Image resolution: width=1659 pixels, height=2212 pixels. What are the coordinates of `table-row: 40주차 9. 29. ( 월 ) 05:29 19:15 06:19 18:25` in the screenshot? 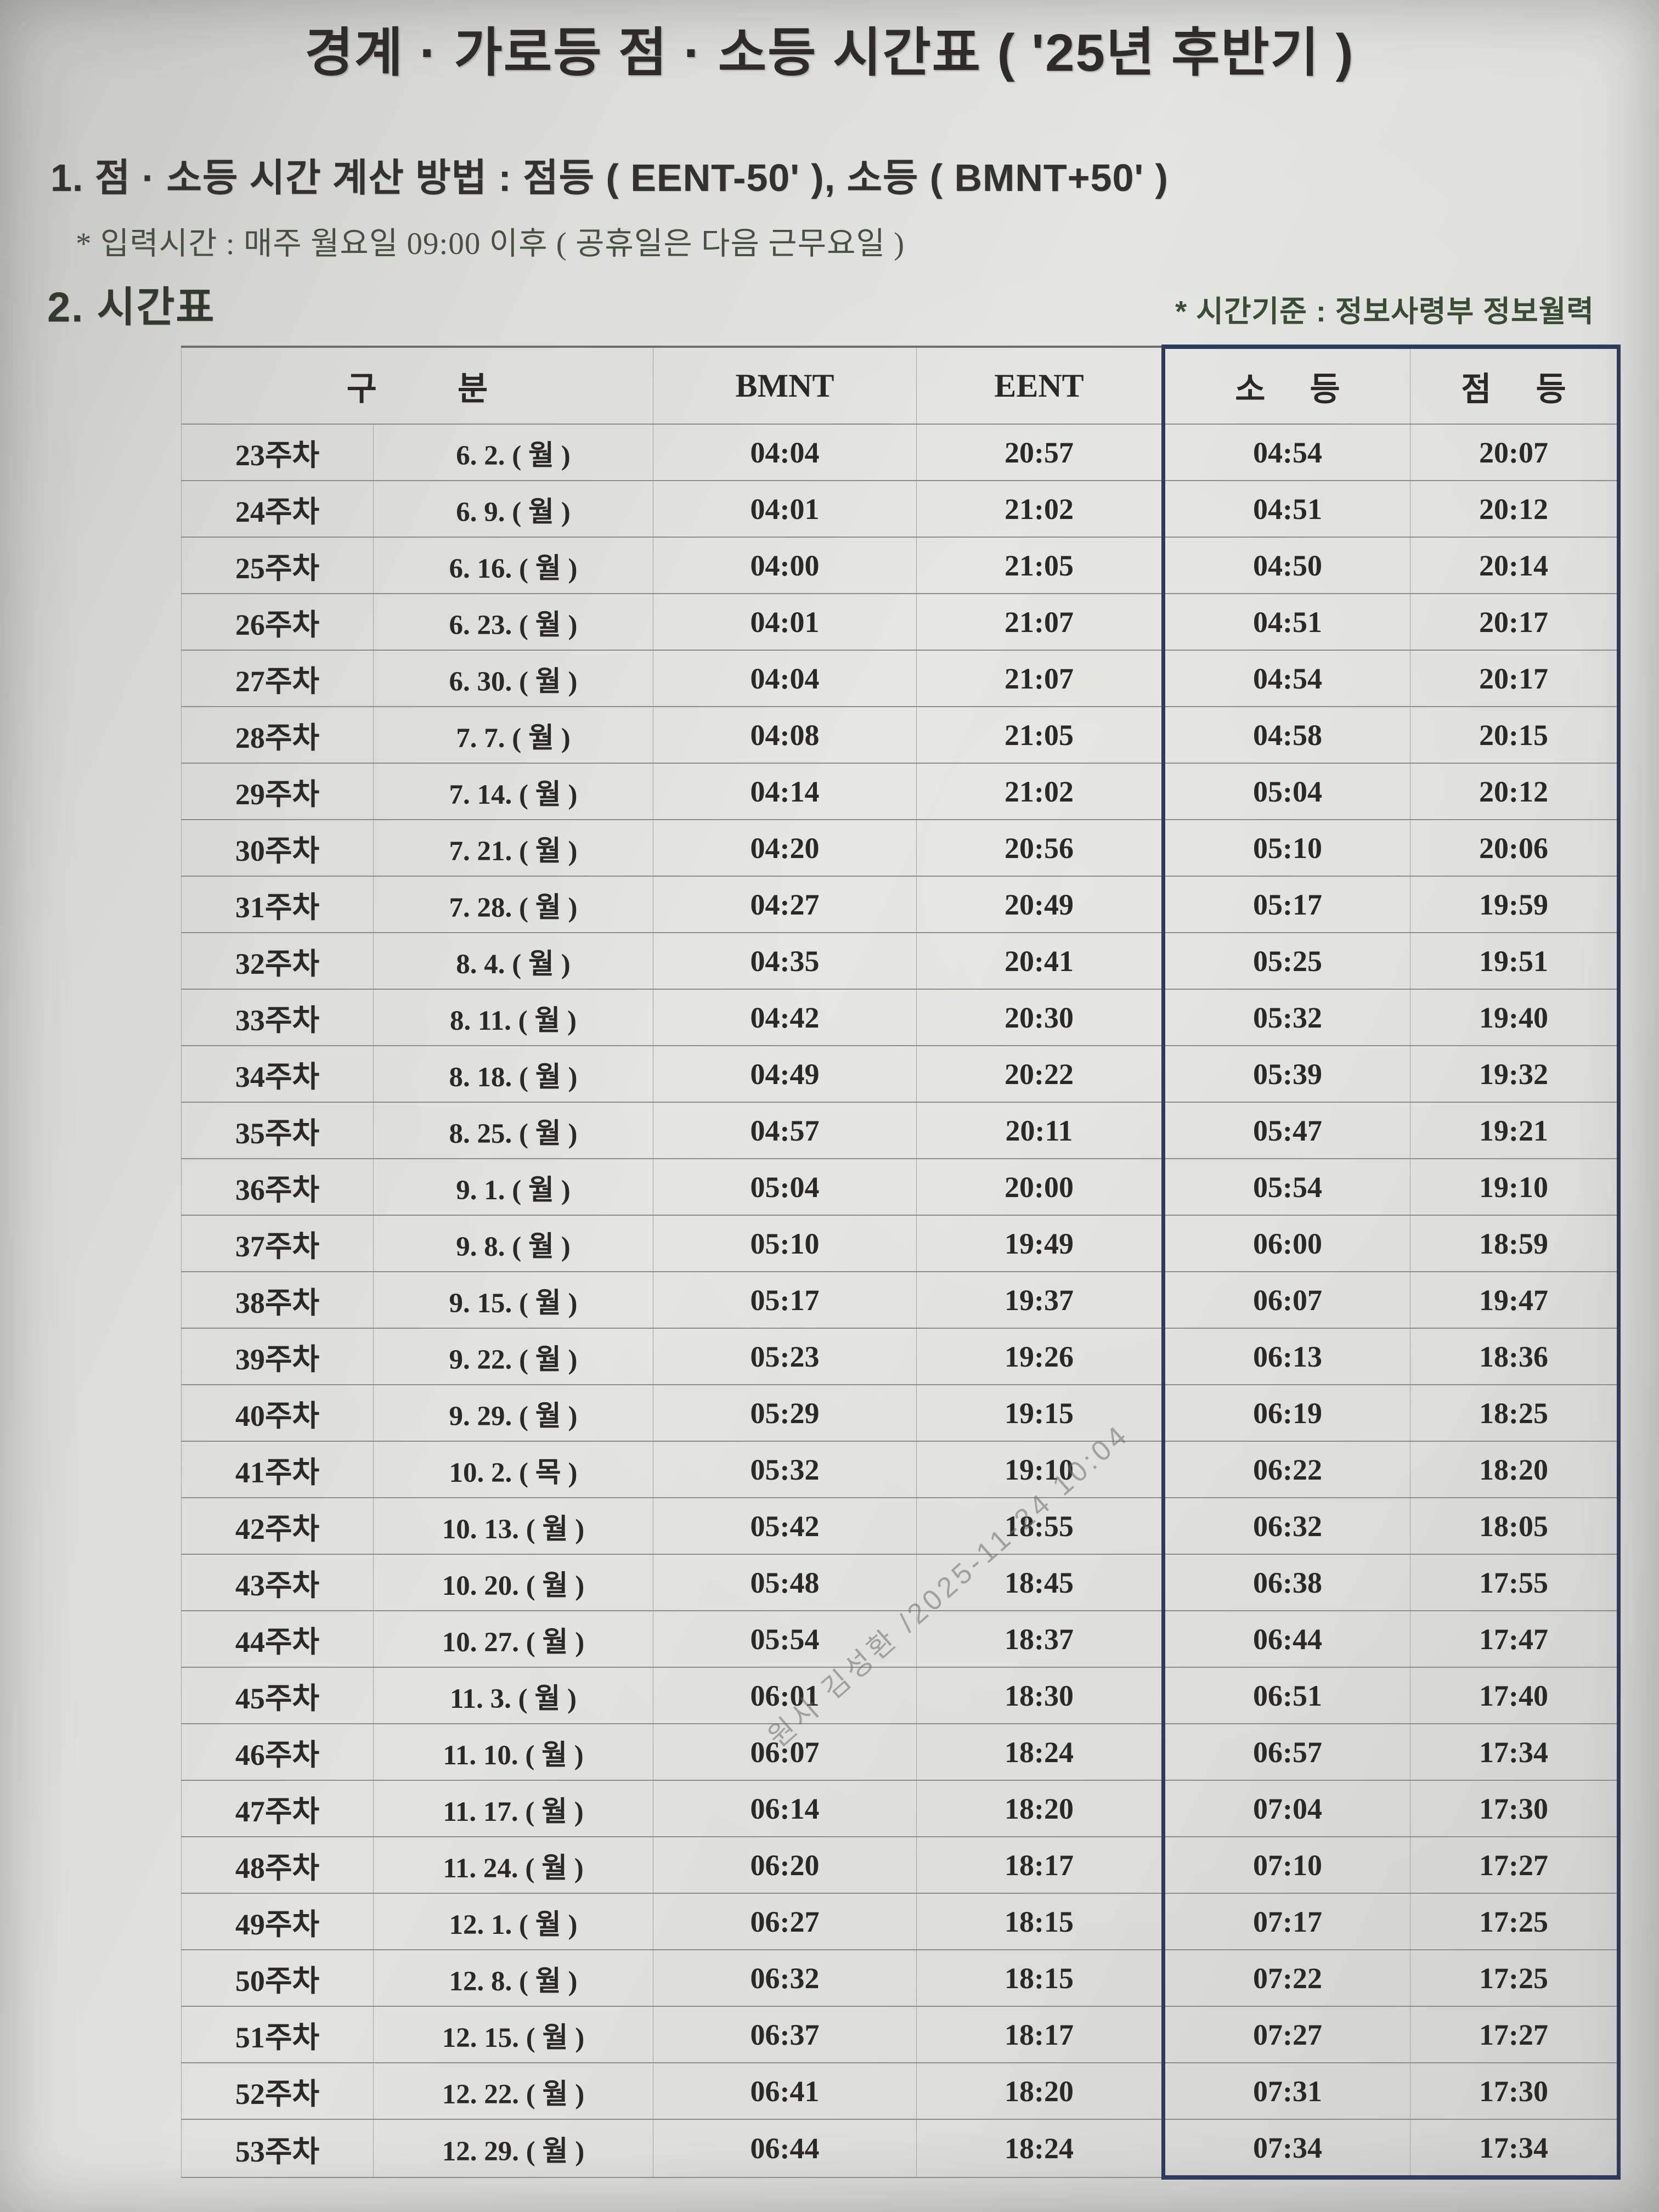 It's located at (901, 1413).